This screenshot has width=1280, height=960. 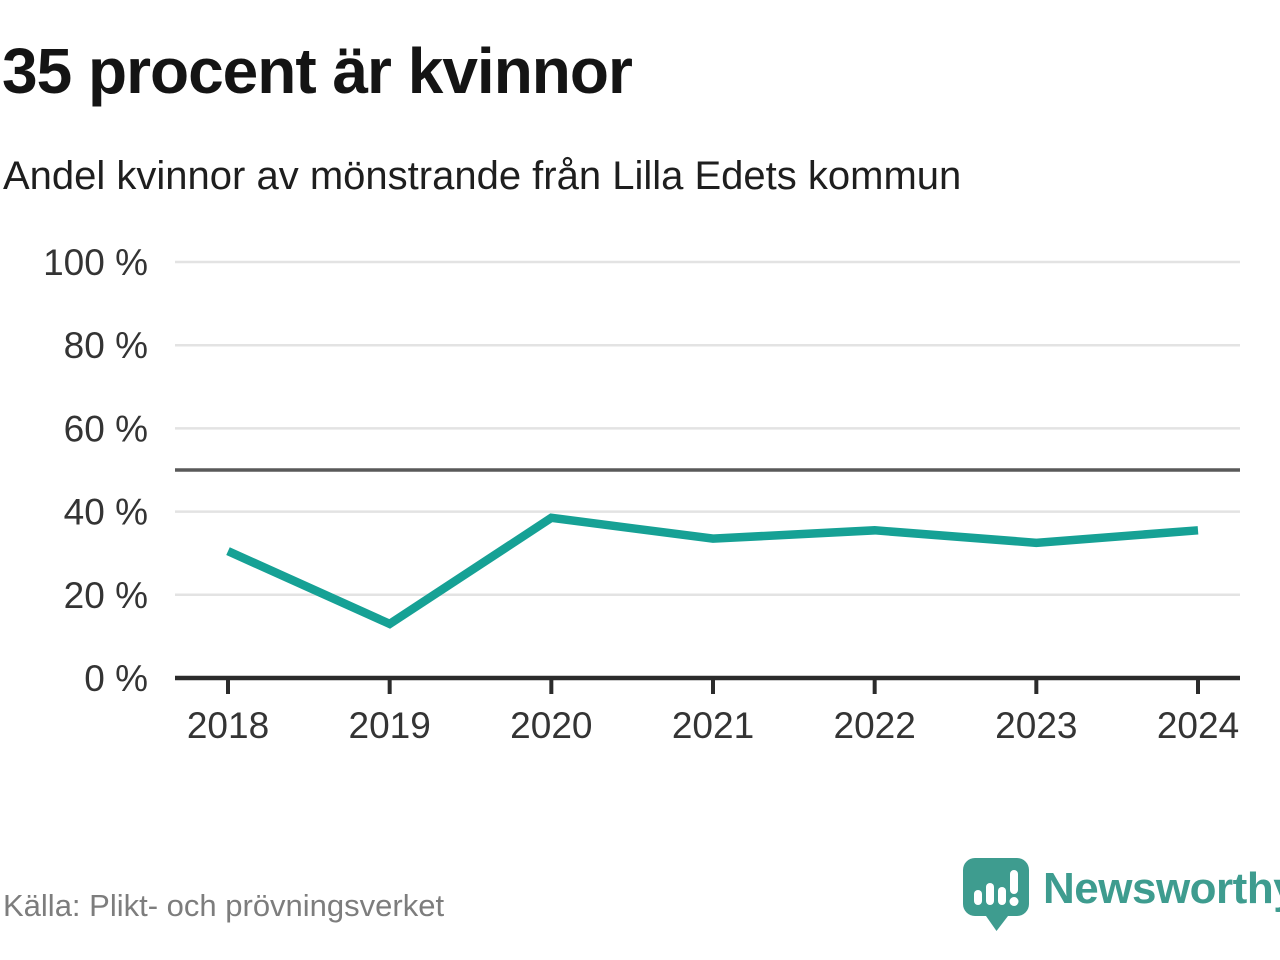 What do you see at coordinates (551, 725) in the screenshot?
I see `x-axis-label-2020: 2020` at bounding box center [551, 725].